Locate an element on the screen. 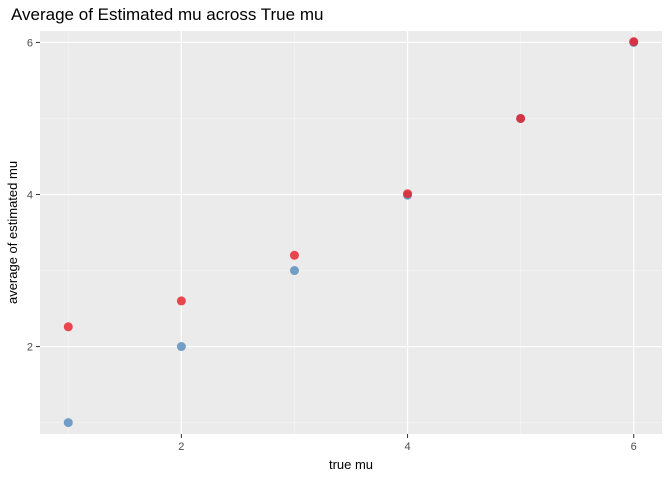 This screenshot has width=672, height=480. y-tick-label: 2 is located at coordinates (30, 348).